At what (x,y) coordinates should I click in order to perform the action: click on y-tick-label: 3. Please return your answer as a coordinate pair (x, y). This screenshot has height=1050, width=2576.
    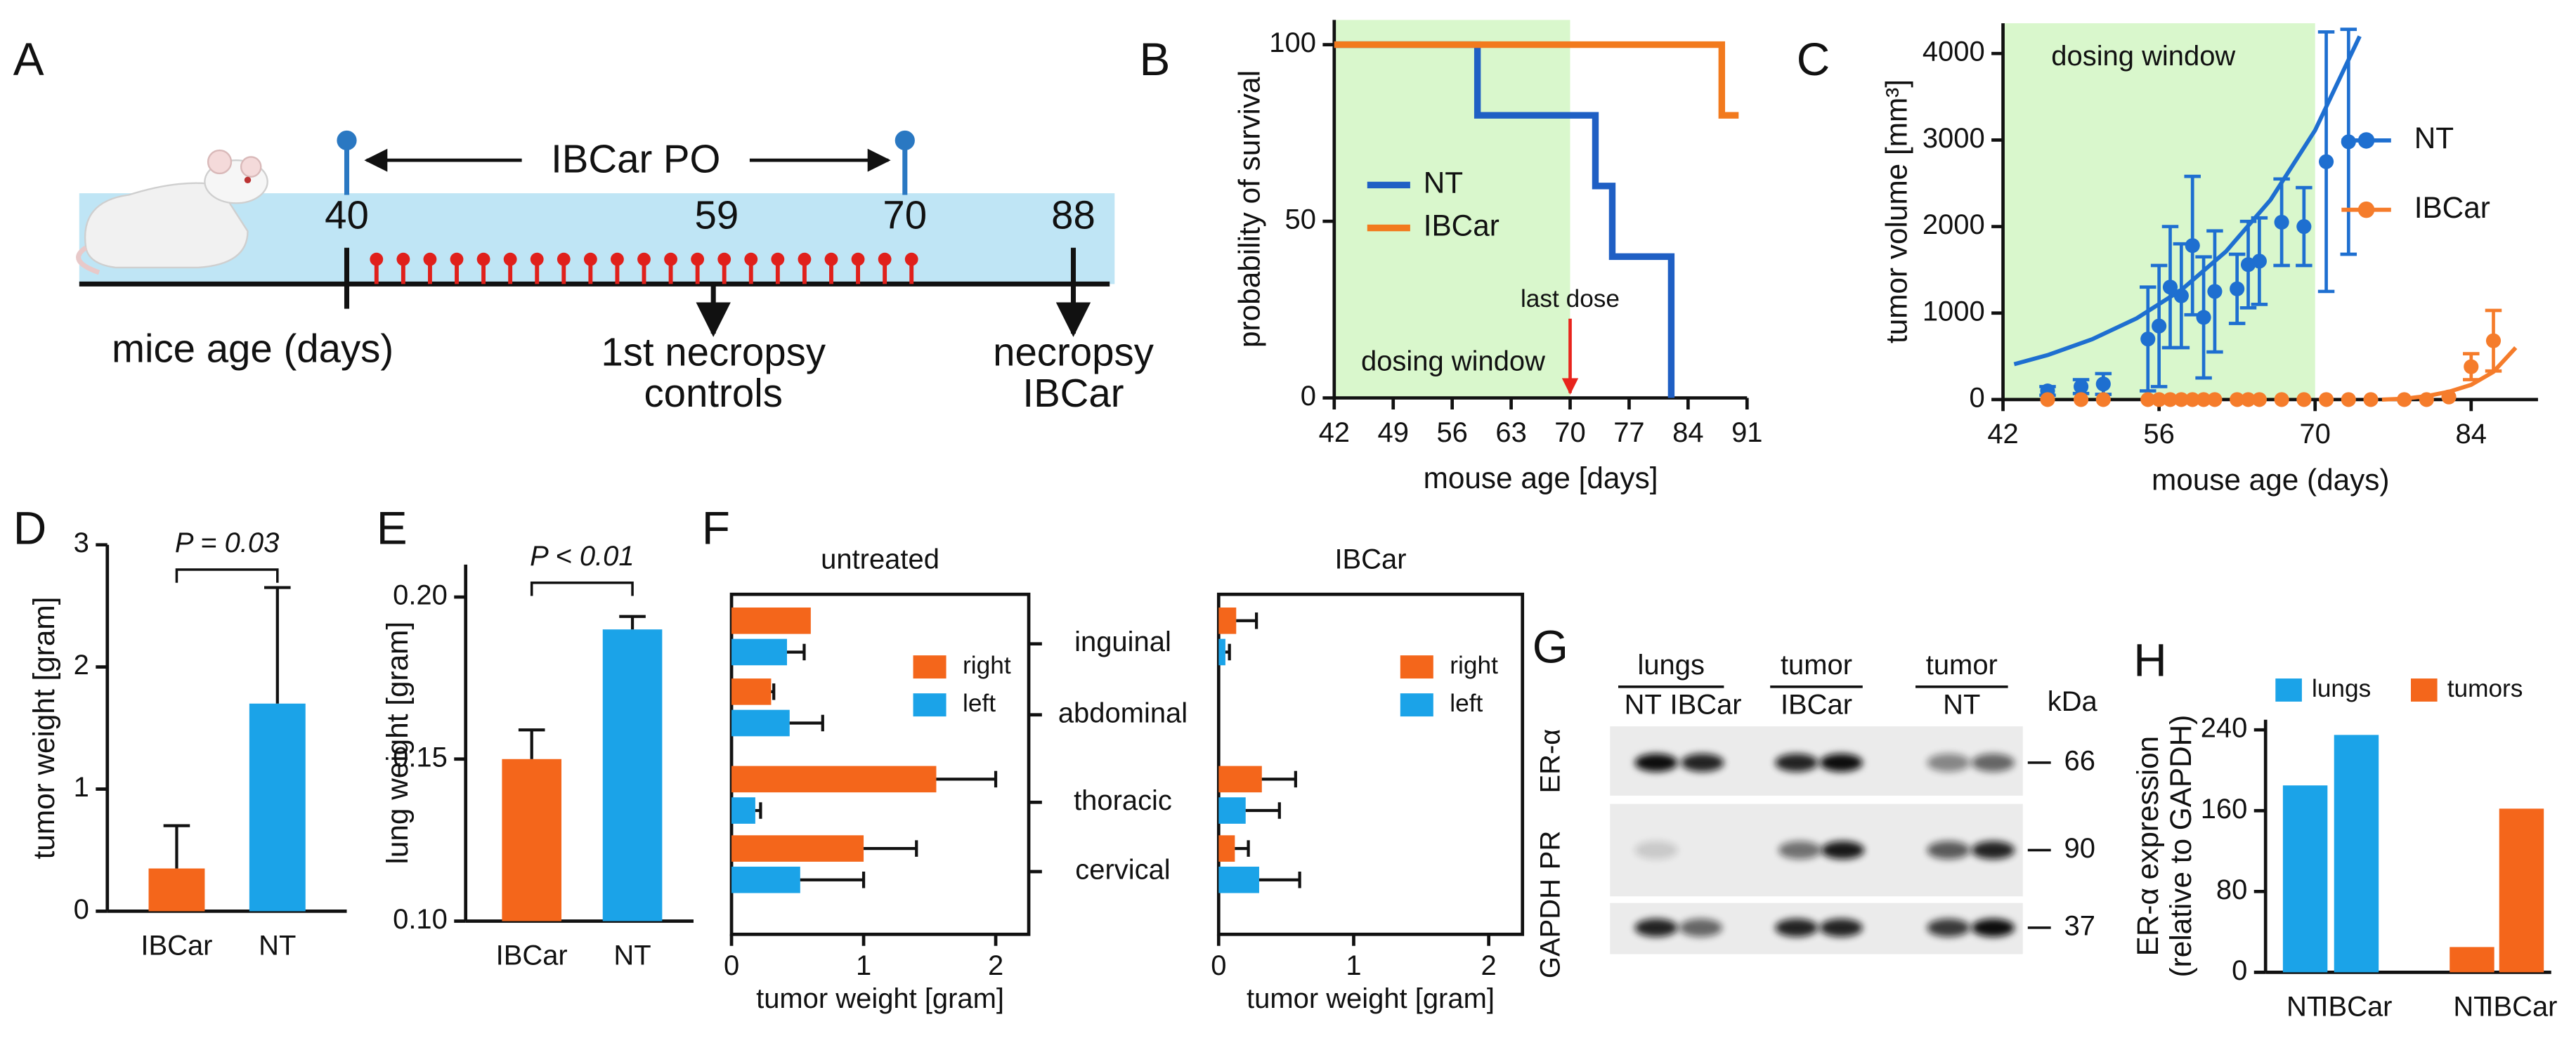
    Looking at the image, I should click on (81, 542).